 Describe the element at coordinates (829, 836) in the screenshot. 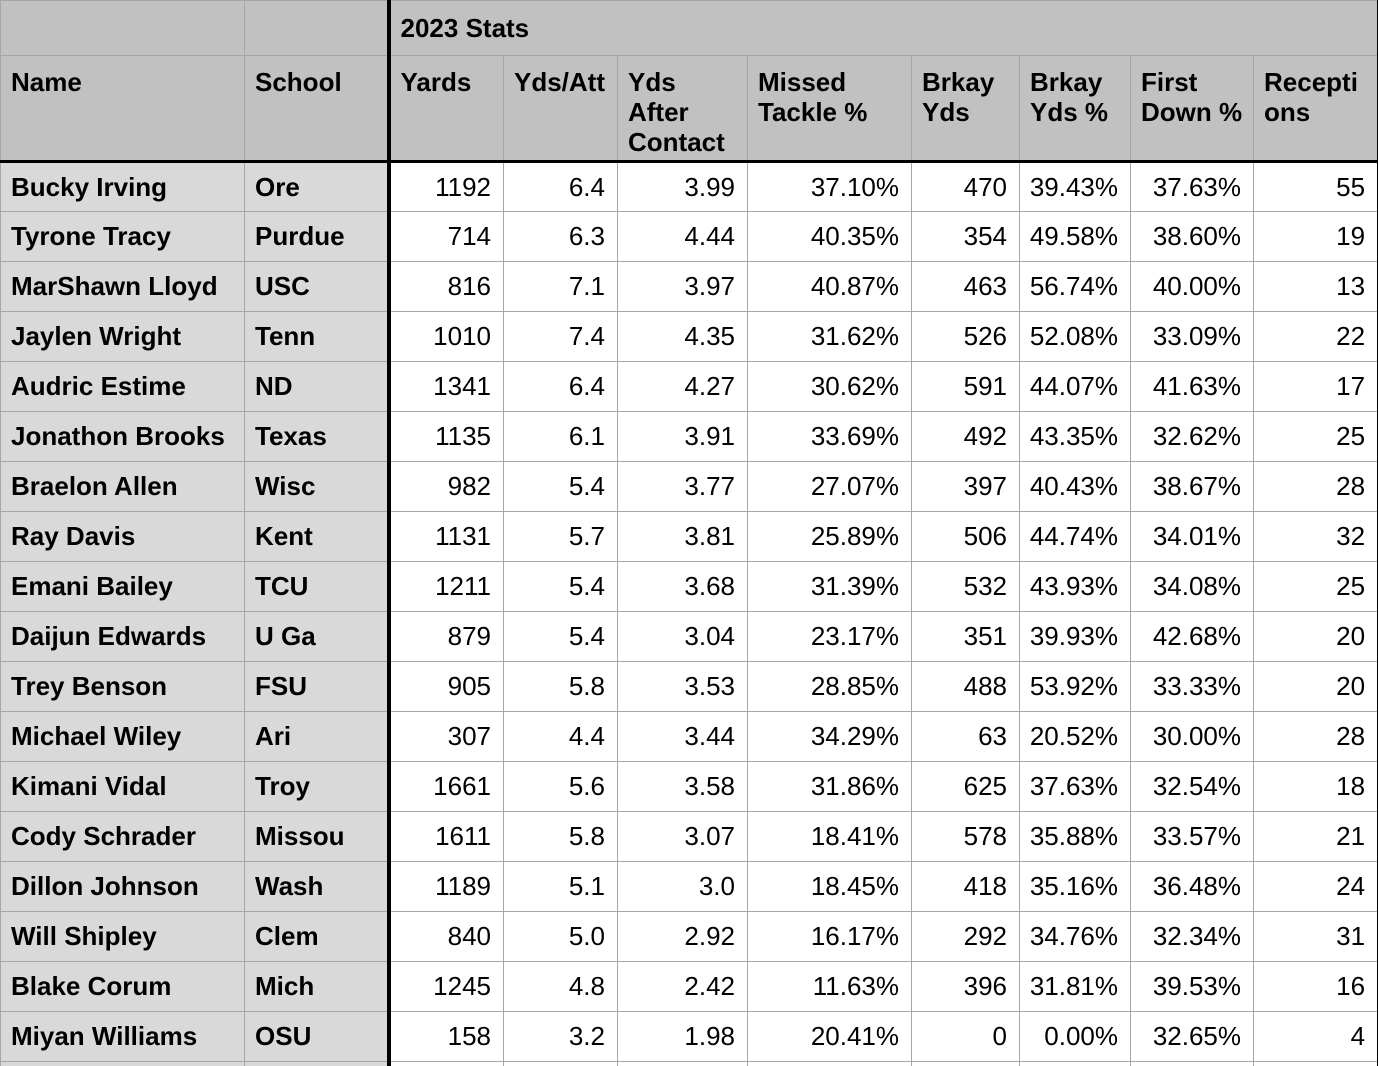

I see `missed-tackle-pct-cell: 18.41%` at that location.